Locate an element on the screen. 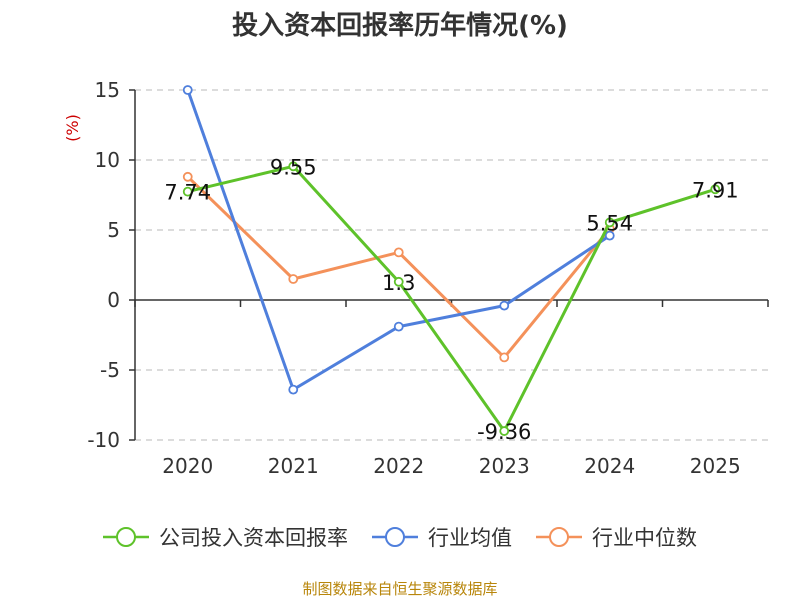 The image size is (800, 604). legend: 公司投入资本回报率 行业均值 行业中位数 is located at coordinates (400, 538).